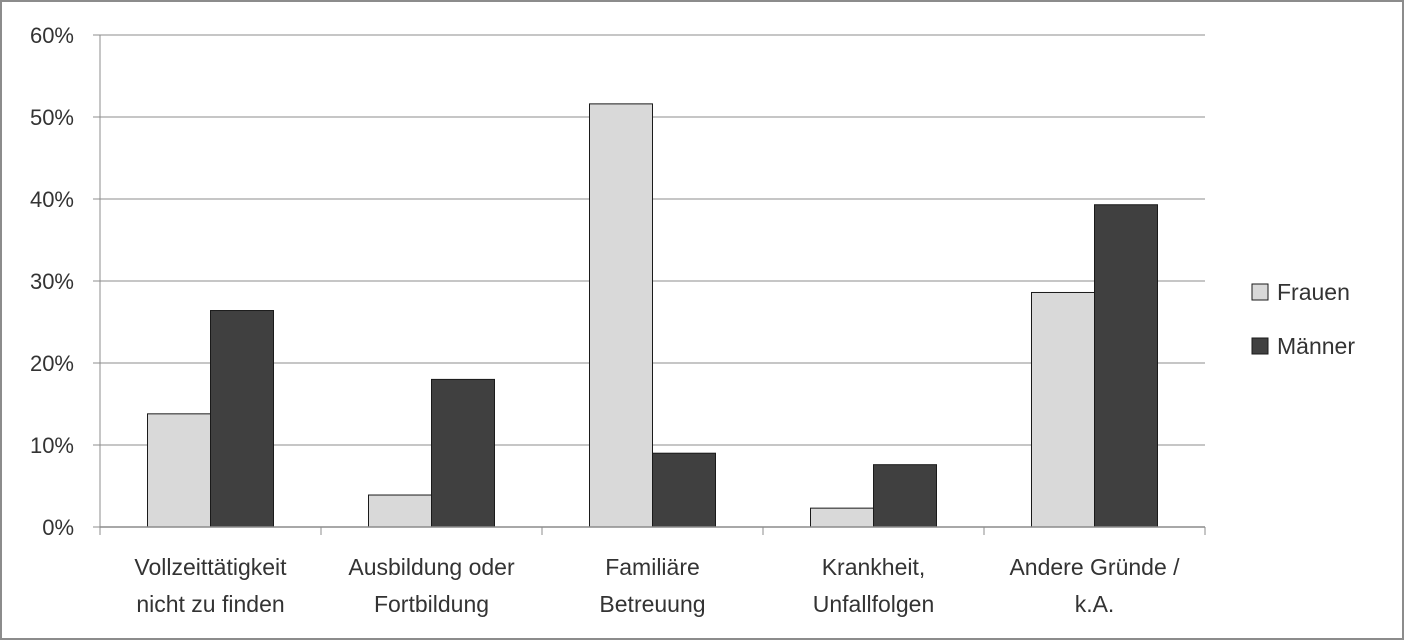 The height and width of the screenshot is (643, 1404). Describe the element at coordinates (52, 363) in the screenshot. I see `y-tick-label: 20%` at that location.